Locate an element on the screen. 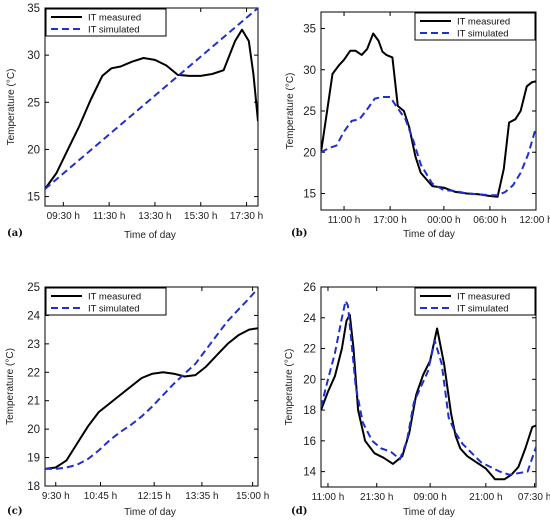  x-tick-label: 21:00 h is located at coordinates (485, 497).